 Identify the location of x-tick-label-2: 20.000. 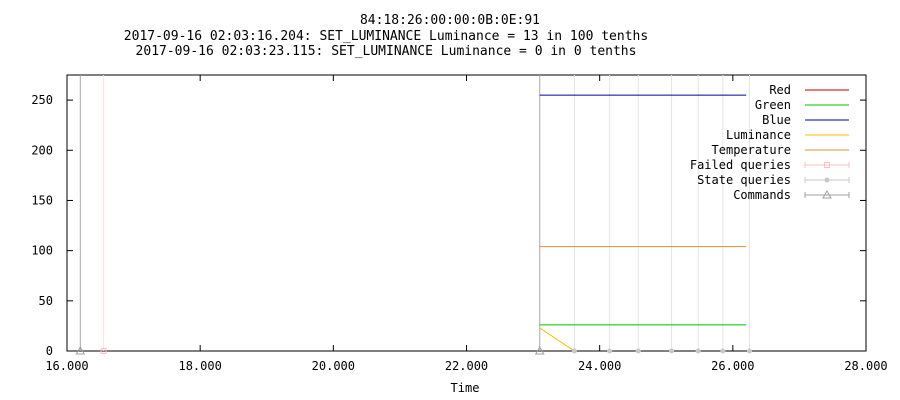
(333, 366).